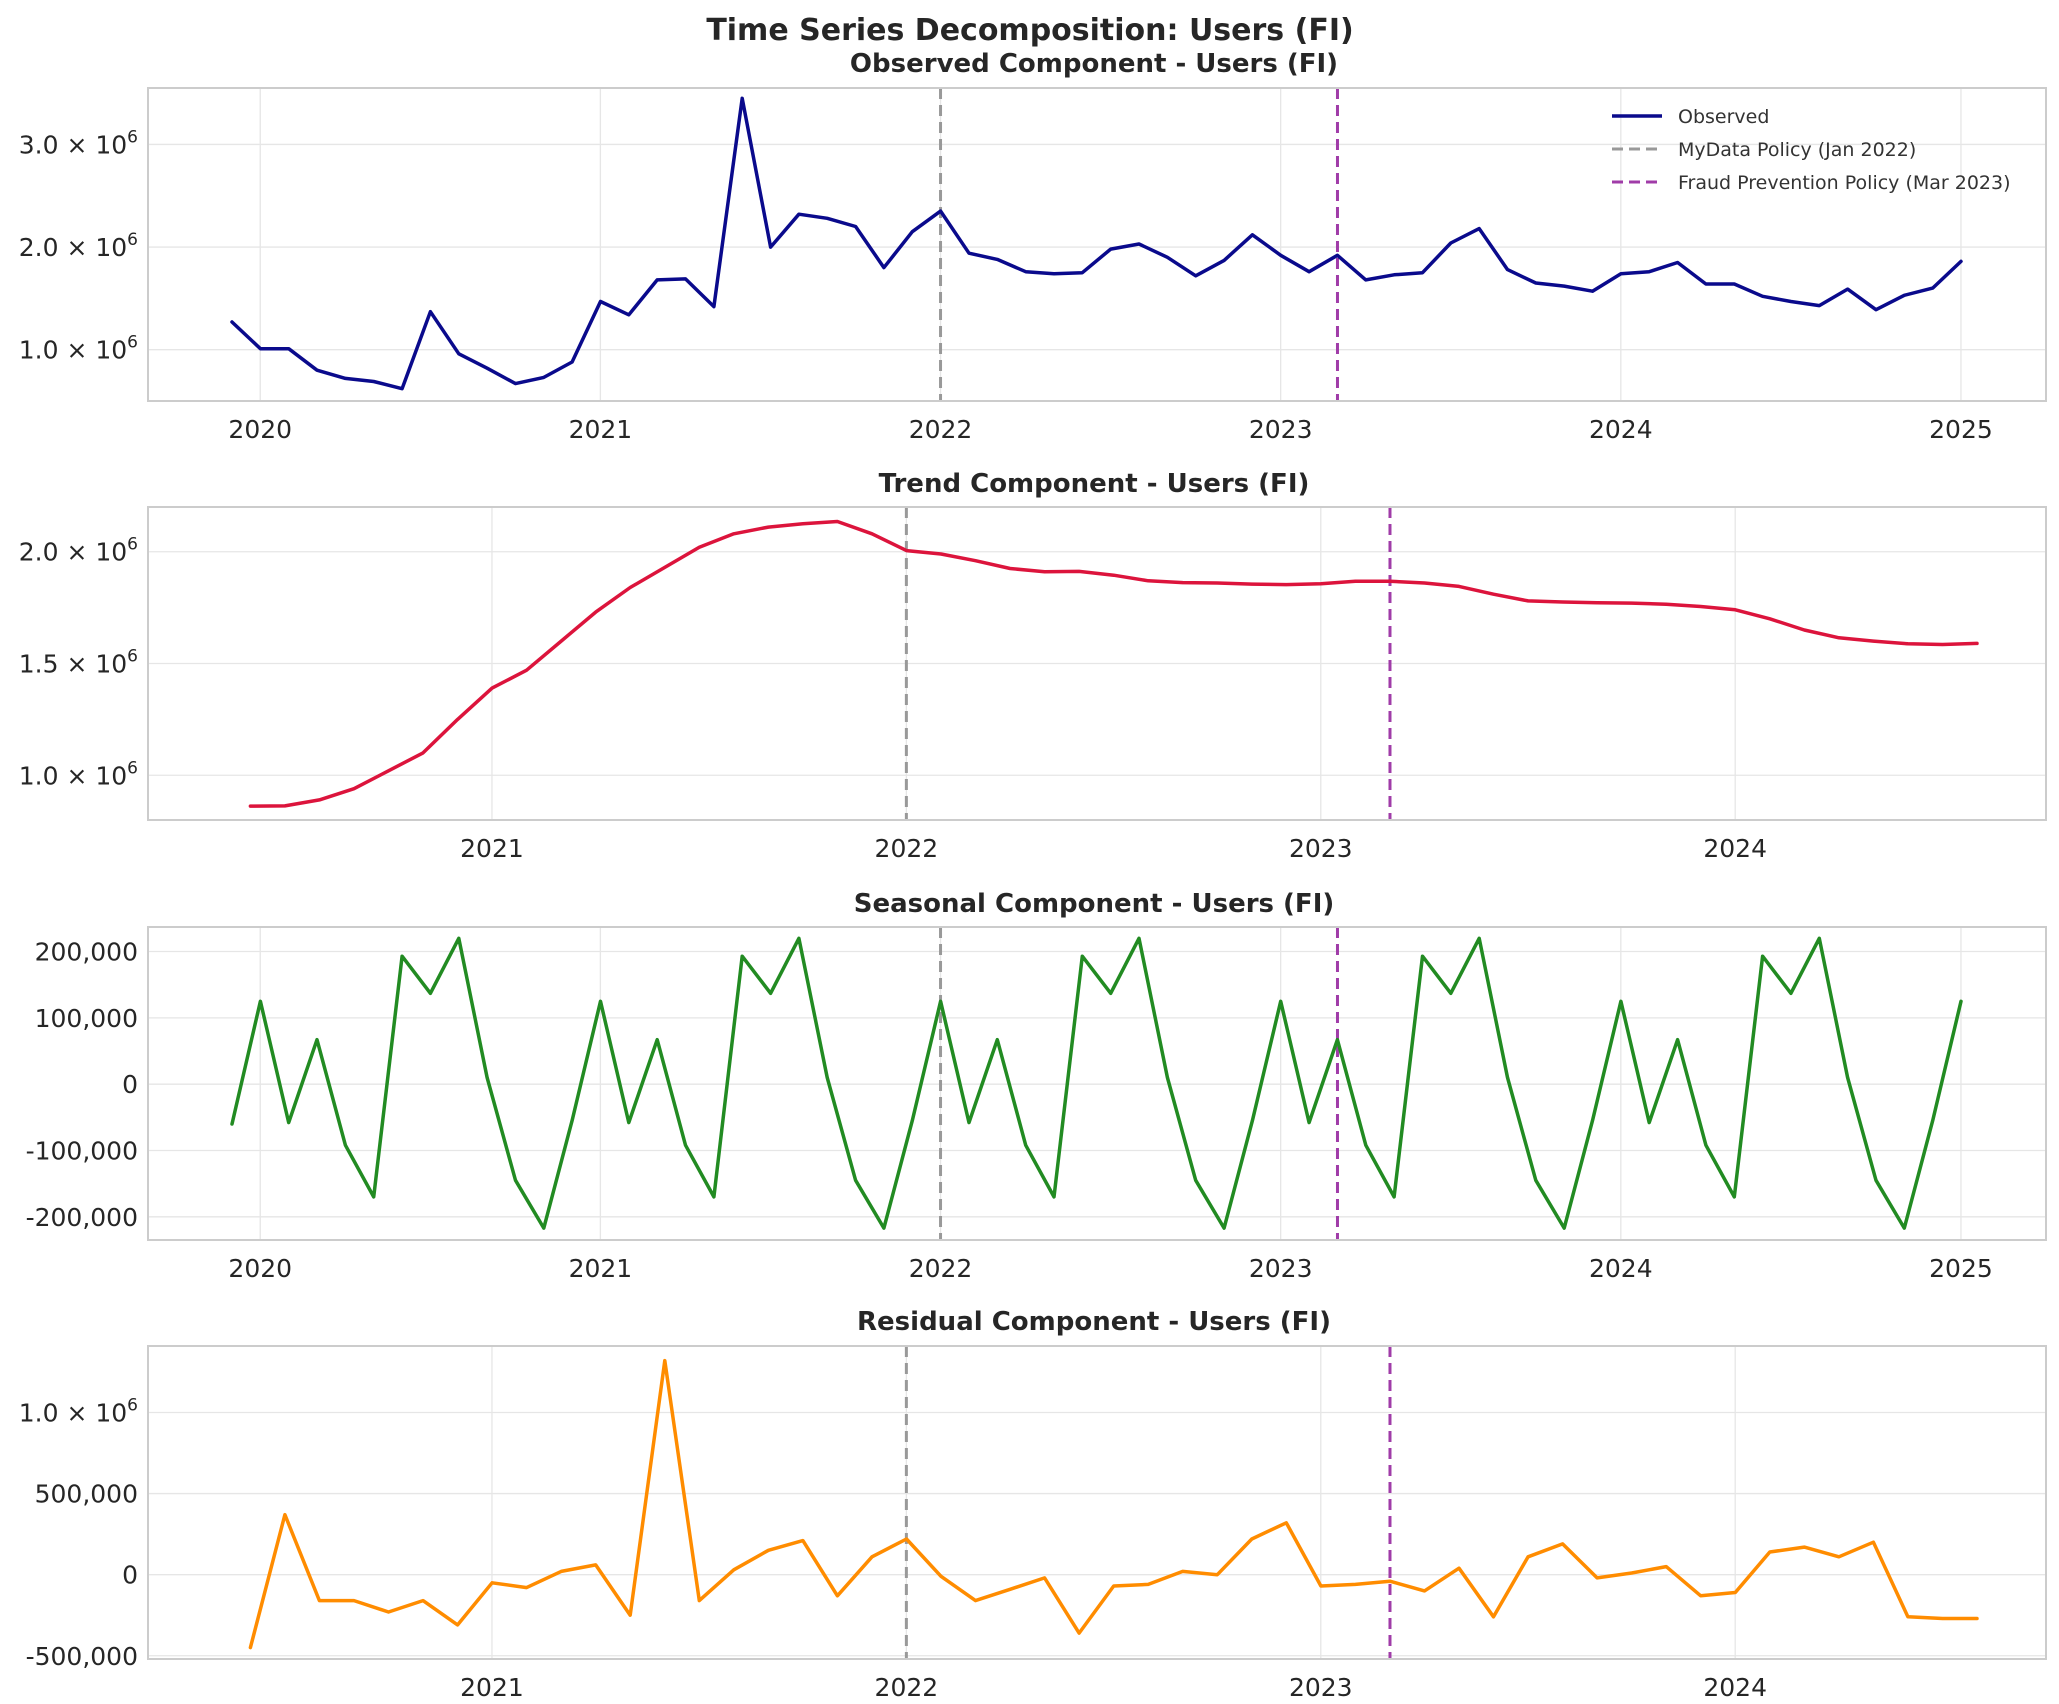  What do you see at coordinates (601, 1268) in the screenshot?
I see `seasonal-xtick-label: 2021` at bounding box center [601, 1268].